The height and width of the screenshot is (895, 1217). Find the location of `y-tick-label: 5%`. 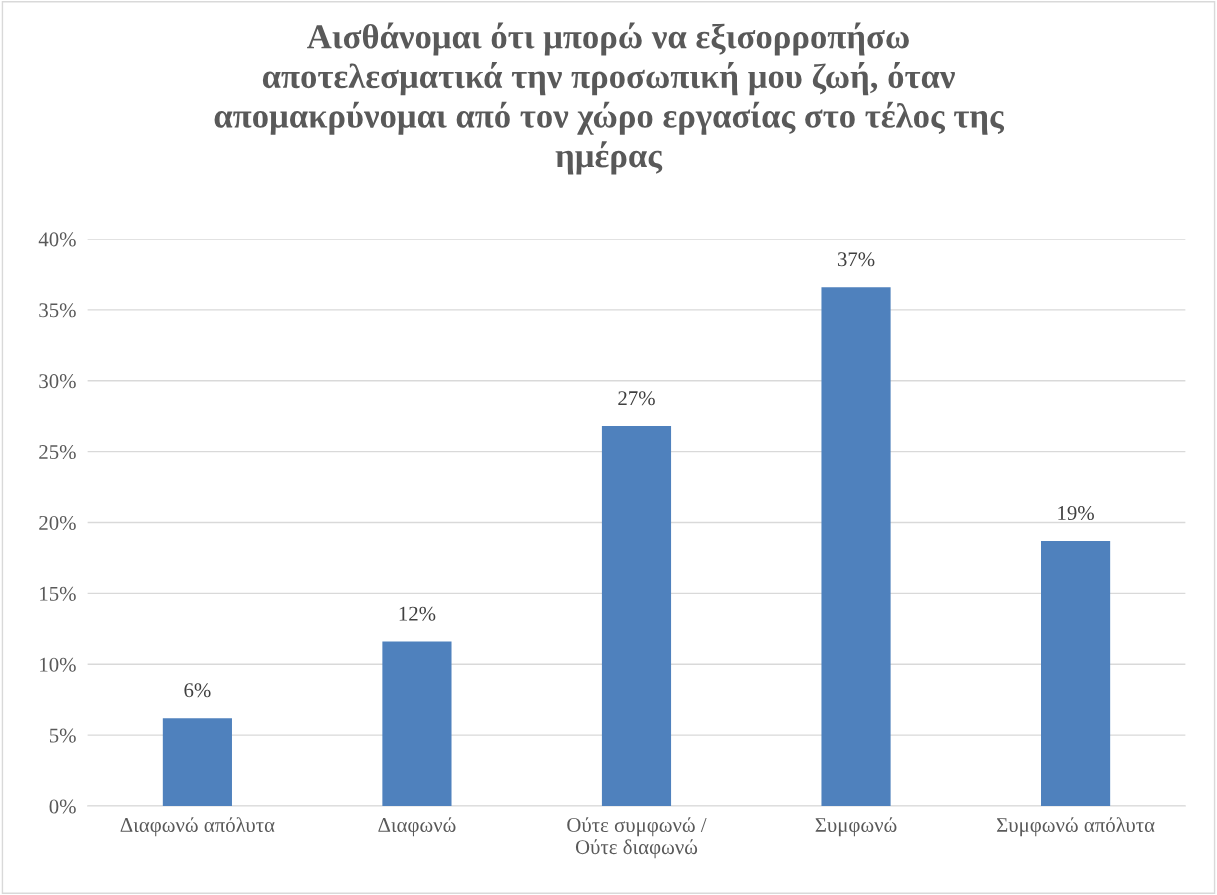

y-tick-label: 5% is located at coordinates (62, 735).